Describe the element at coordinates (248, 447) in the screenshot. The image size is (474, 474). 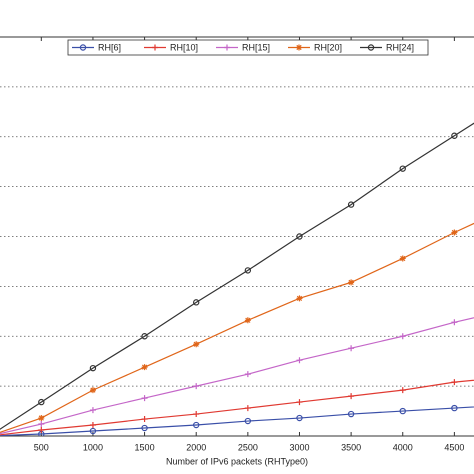
I see `x-tick-label: 2500` at that location.